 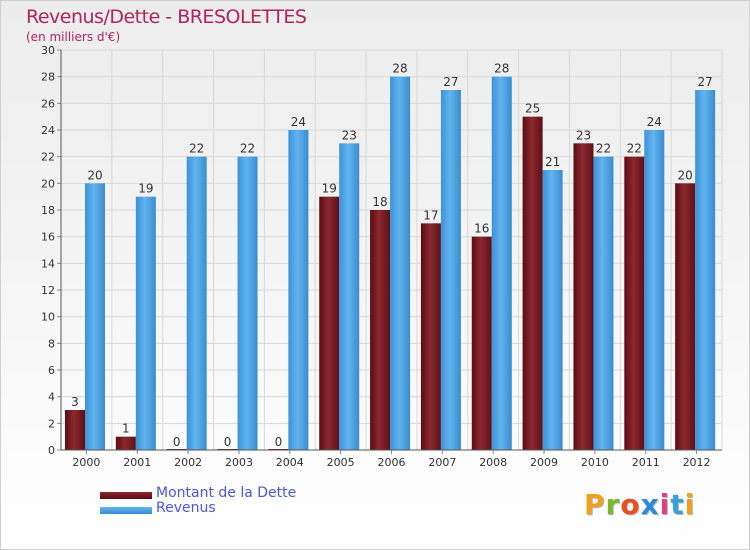 I want to click on dette-bar-2001, so click(x=125, y=443).